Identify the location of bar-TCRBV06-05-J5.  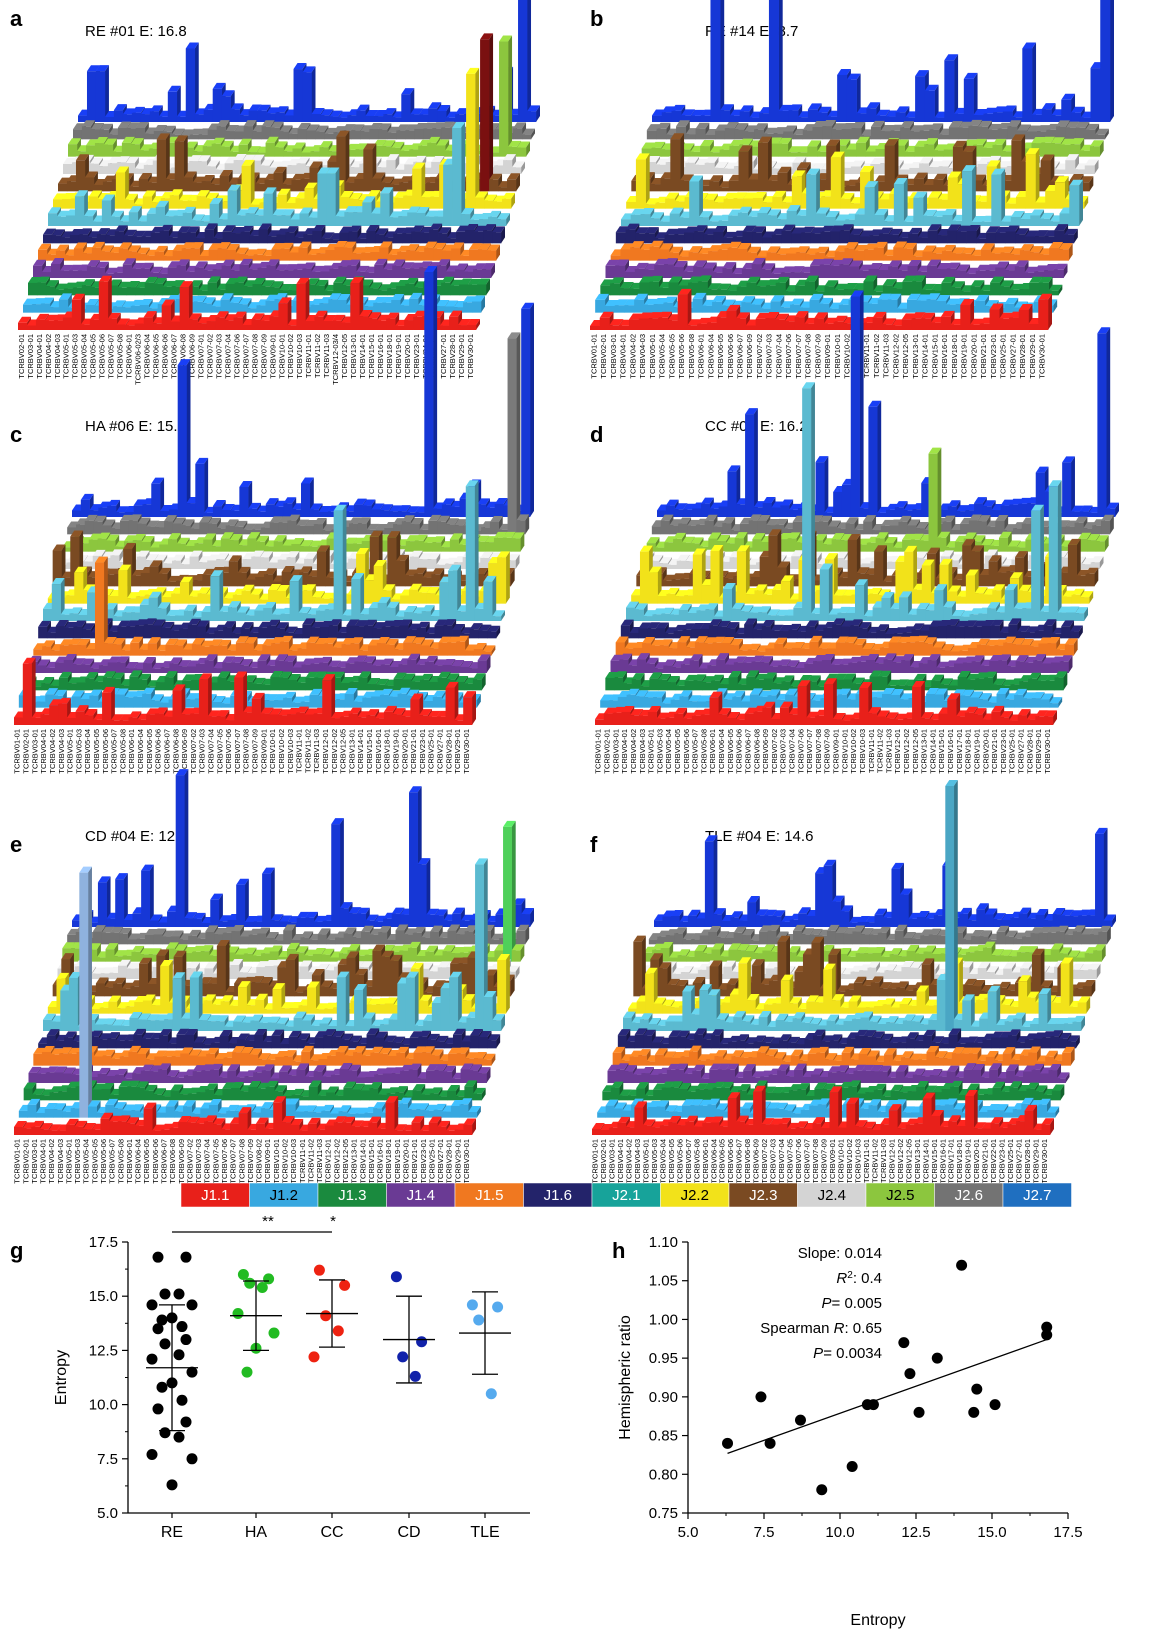
(747, 237).